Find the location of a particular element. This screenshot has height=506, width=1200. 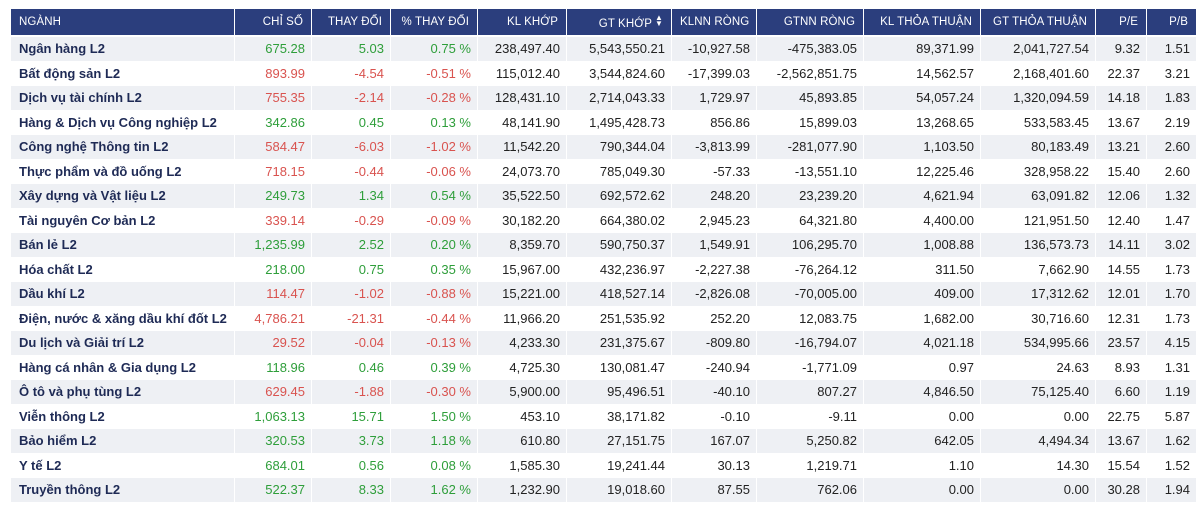

sort-icon: ▲ ▼ is located at coordinates (658, 20).